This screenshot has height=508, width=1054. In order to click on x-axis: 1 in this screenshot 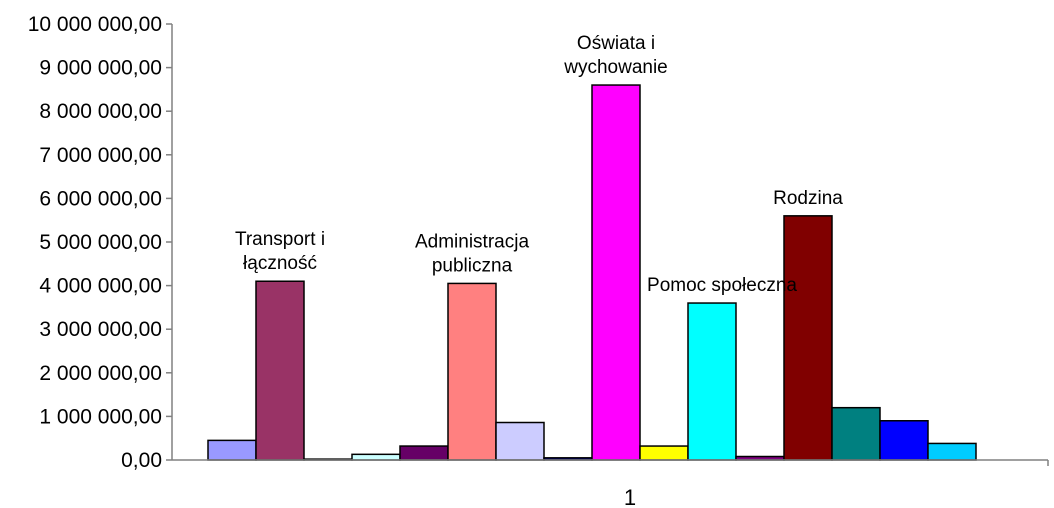, I will do `click(610, 483)`.